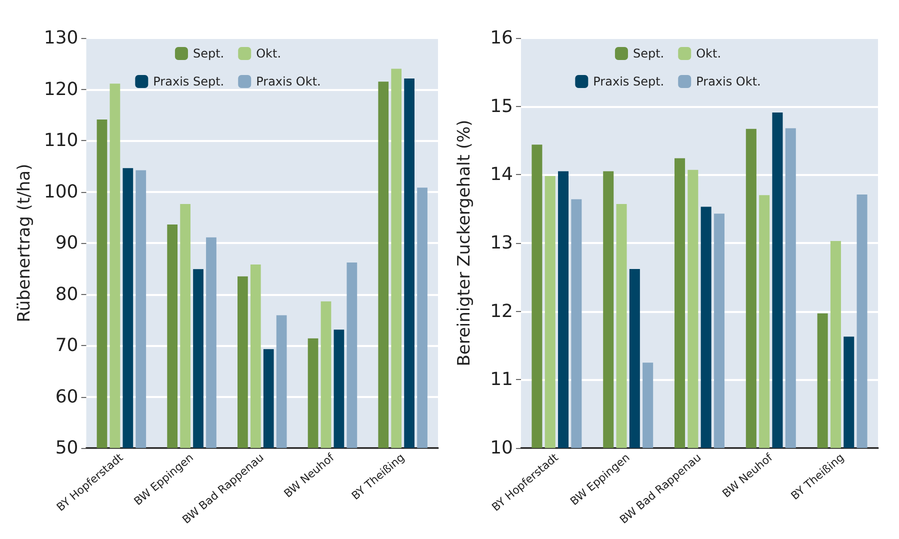  What do you see at coordinates (464, 243) in the screenshot?
I see `y-axis-title: Bereinigter Zuckergehalt (%)` at bounding box center [464, 243].